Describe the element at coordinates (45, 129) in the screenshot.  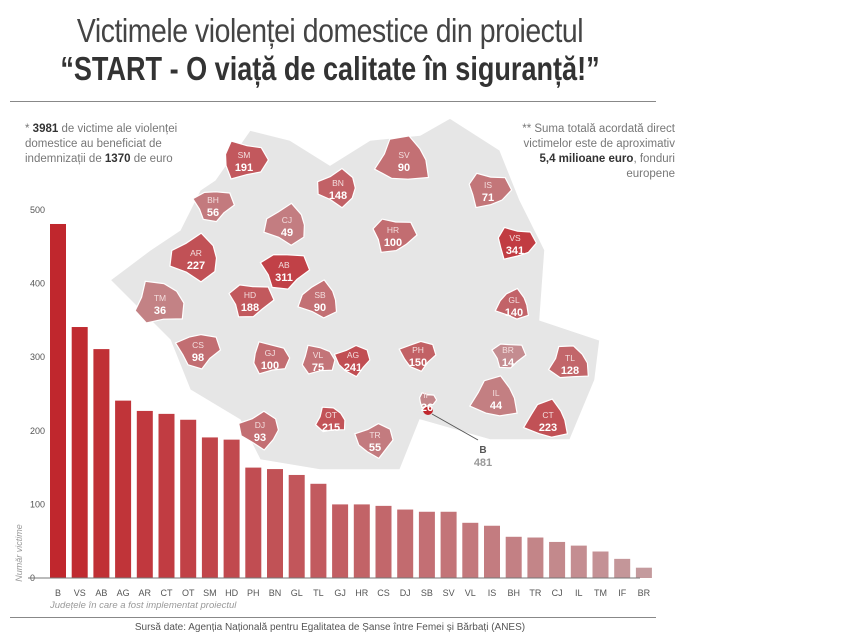
I see `victims-total: 3981` at that location.